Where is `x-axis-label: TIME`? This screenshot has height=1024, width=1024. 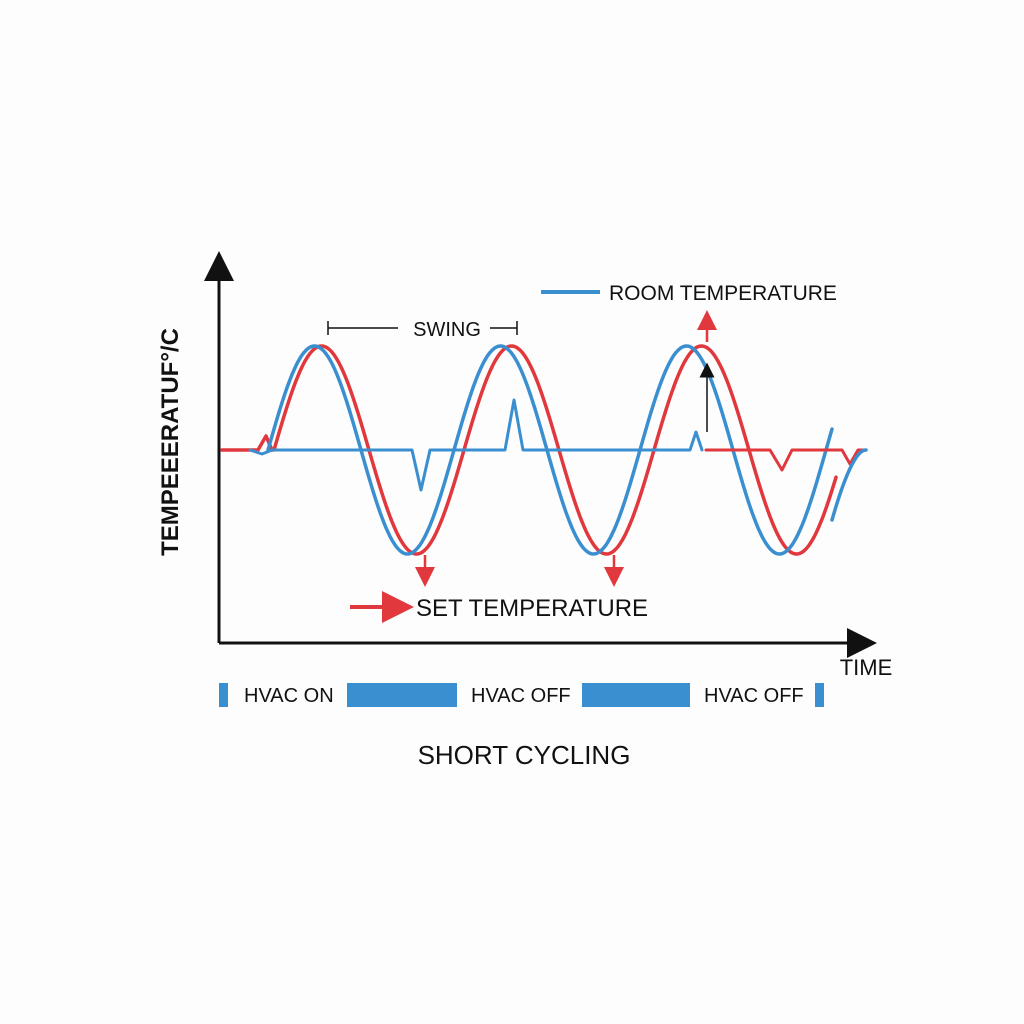 x-axis-label: TIME is located at coordinates (866, 667).